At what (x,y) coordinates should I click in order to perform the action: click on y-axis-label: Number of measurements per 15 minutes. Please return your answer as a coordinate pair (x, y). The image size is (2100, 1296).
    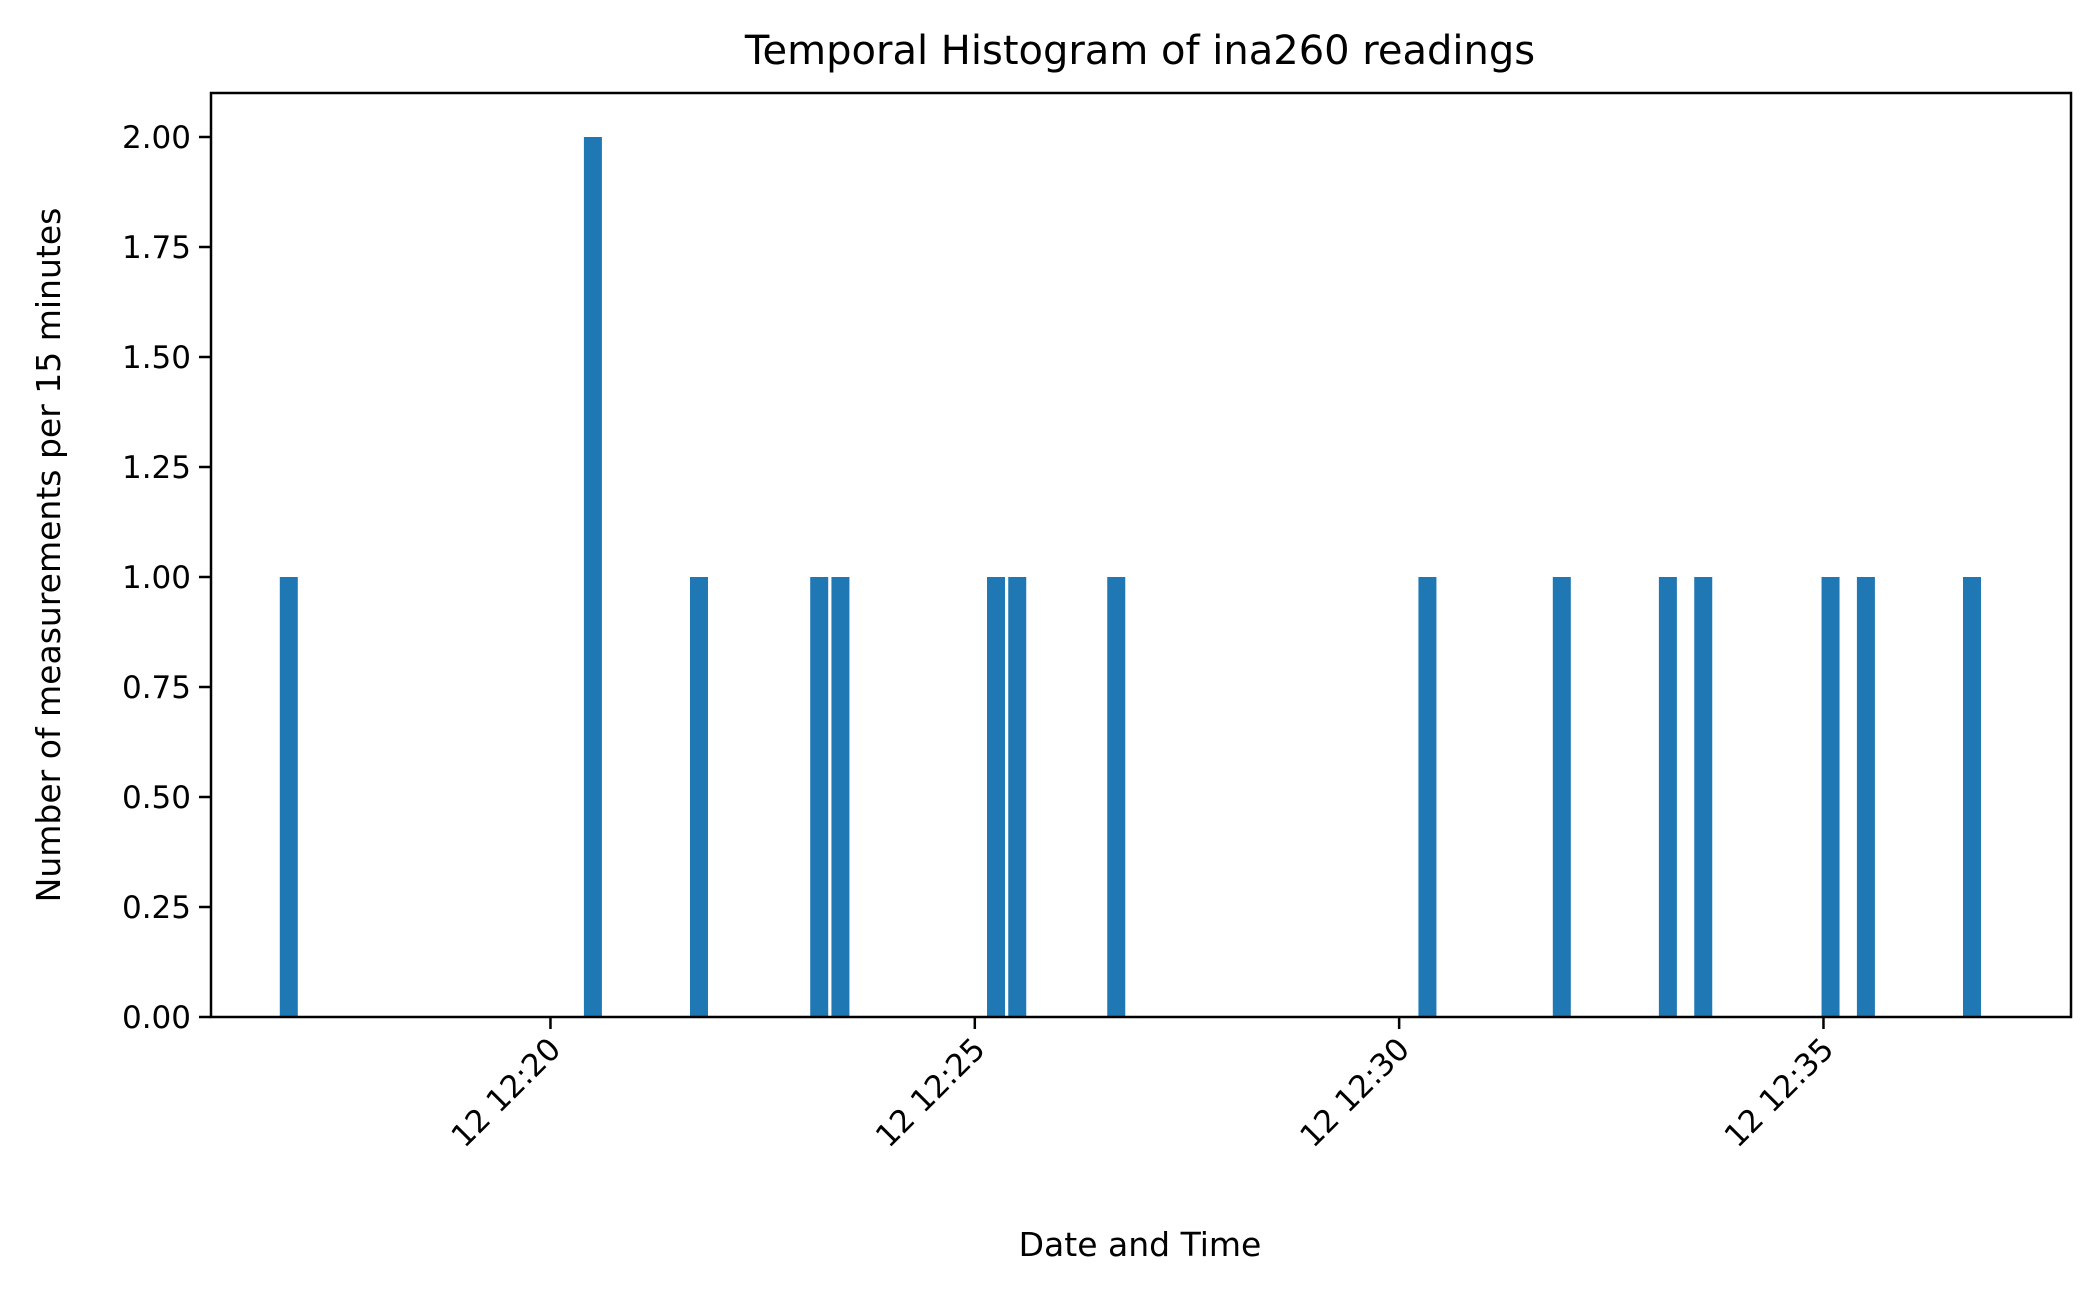
    Looking at the image, I should click on (48, 555).